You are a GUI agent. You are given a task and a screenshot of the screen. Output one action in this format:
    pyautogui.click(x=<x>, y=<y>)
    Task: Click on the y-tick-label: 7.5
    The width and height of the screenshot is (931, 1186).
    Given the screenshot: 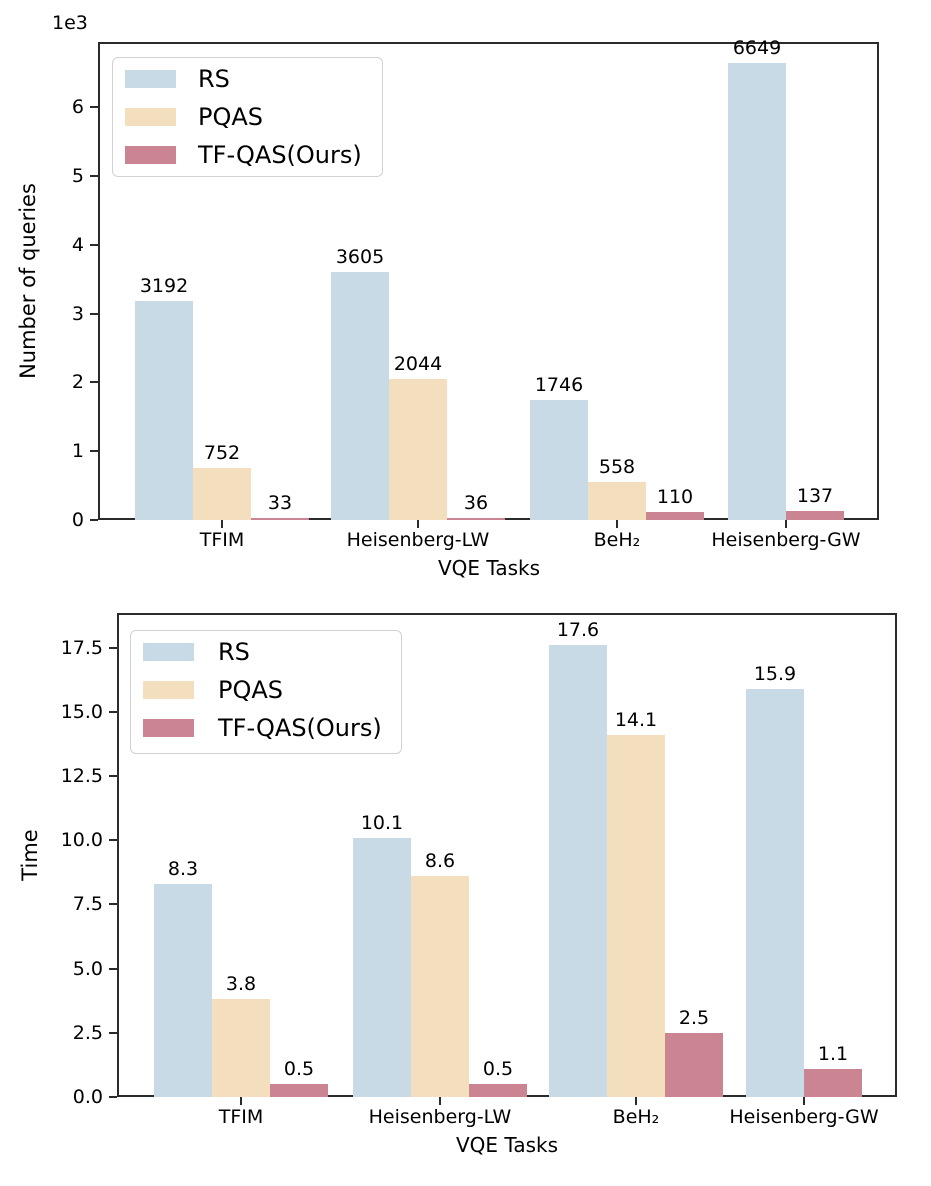 What is the action you would take?
    pyautogui.click(x=87, y=904)
    